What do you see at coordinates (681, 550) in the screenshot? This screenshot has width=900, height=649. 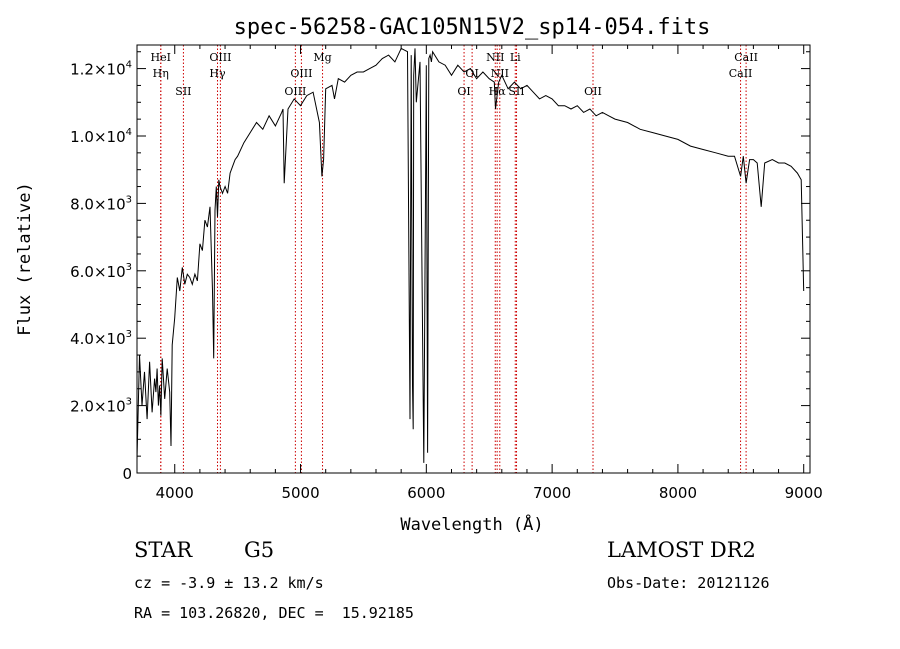 I see `survey-name: LAMOST DR2` at bounding box center [681, 550].